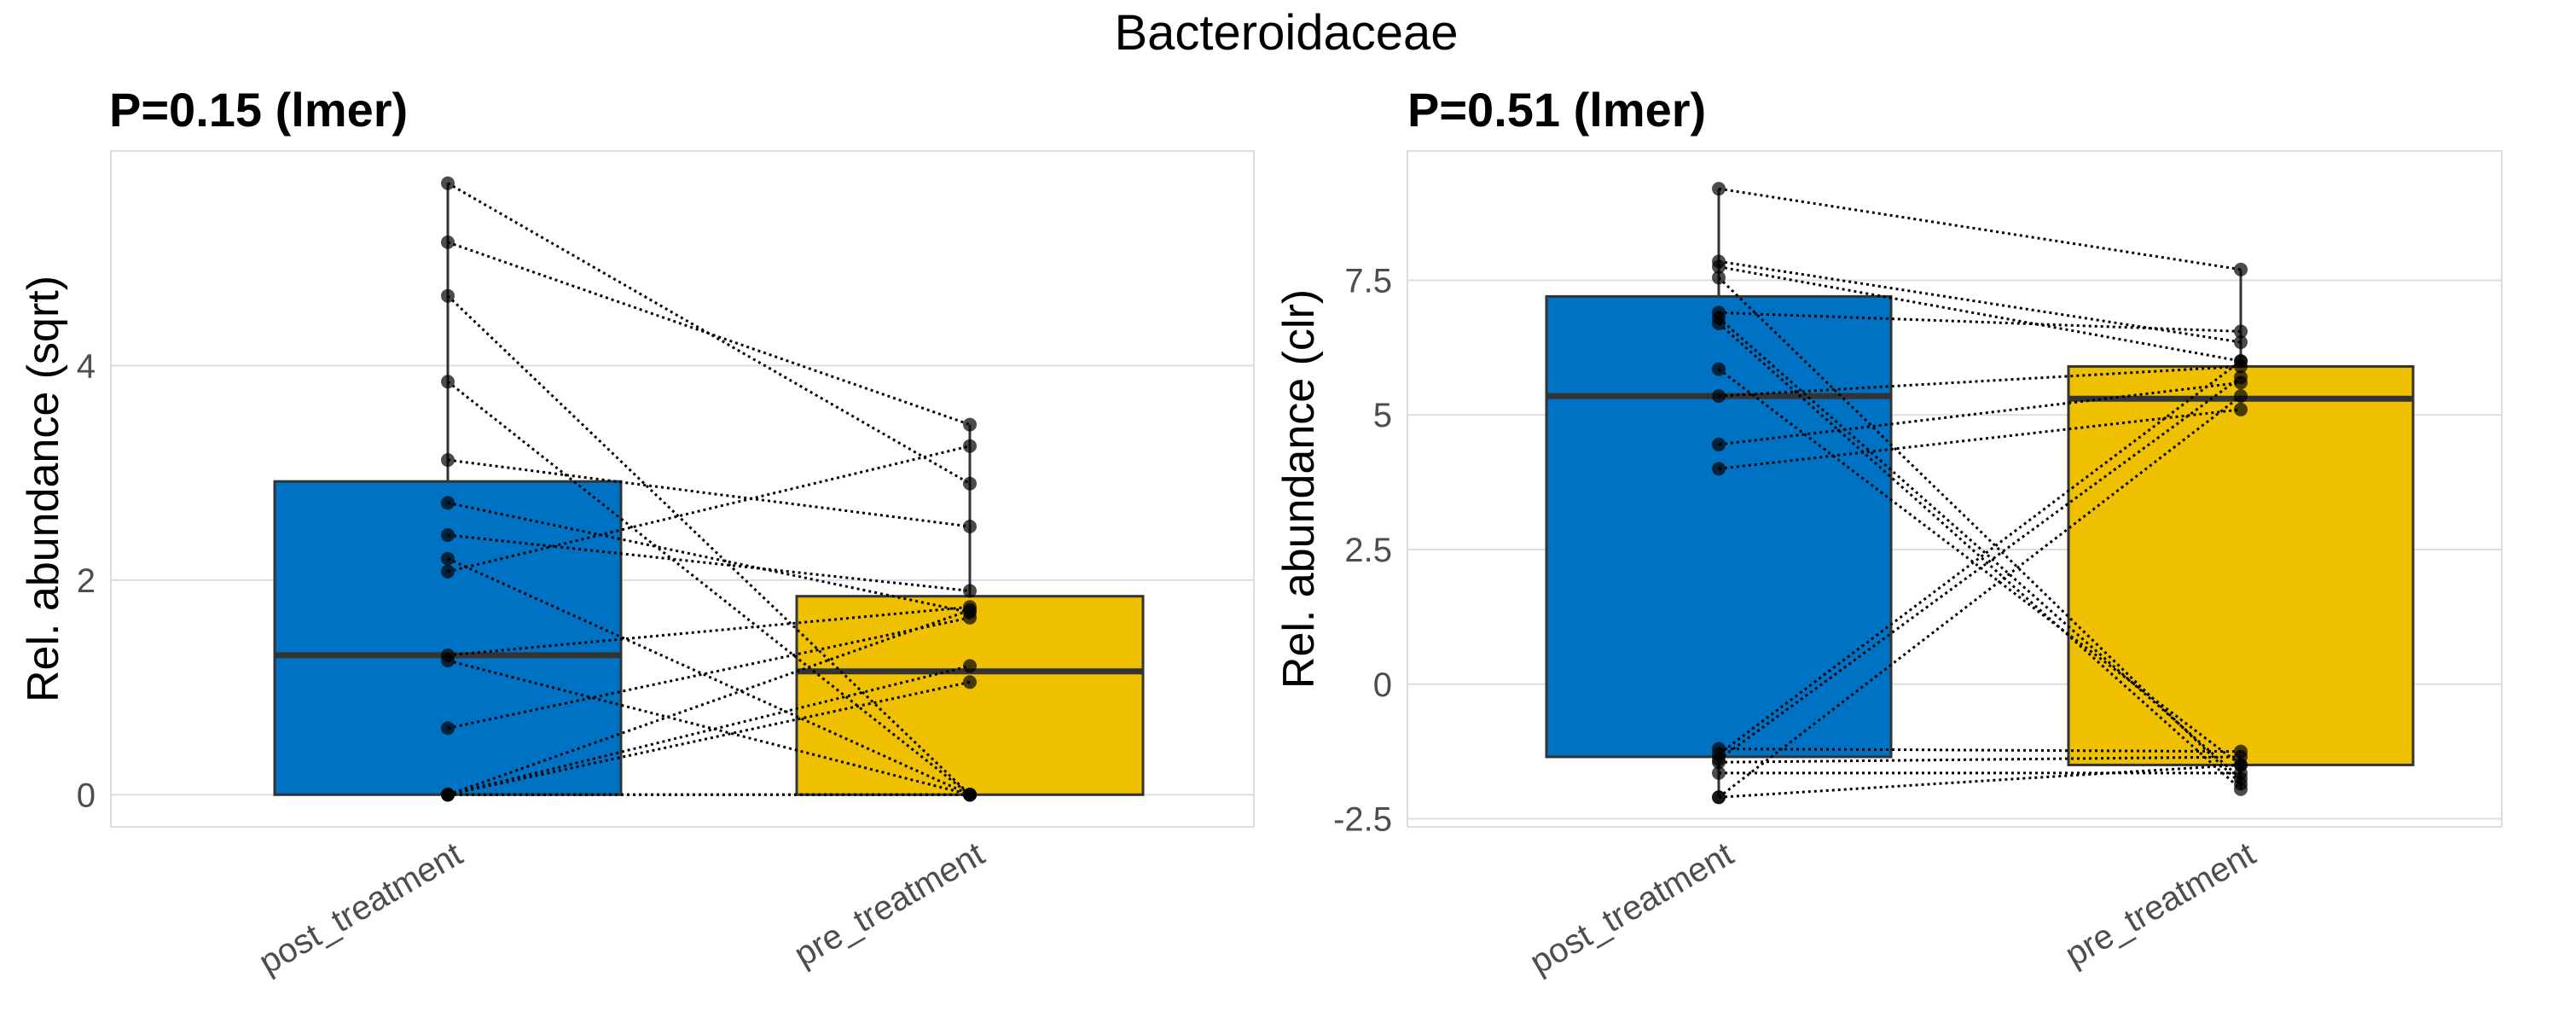 Image resolution: width=2576 pixels, height=1024 pixels. Describe the element at coordinates (86, 366) in the screenshot. I see `y-tick-label: 4` at that location.